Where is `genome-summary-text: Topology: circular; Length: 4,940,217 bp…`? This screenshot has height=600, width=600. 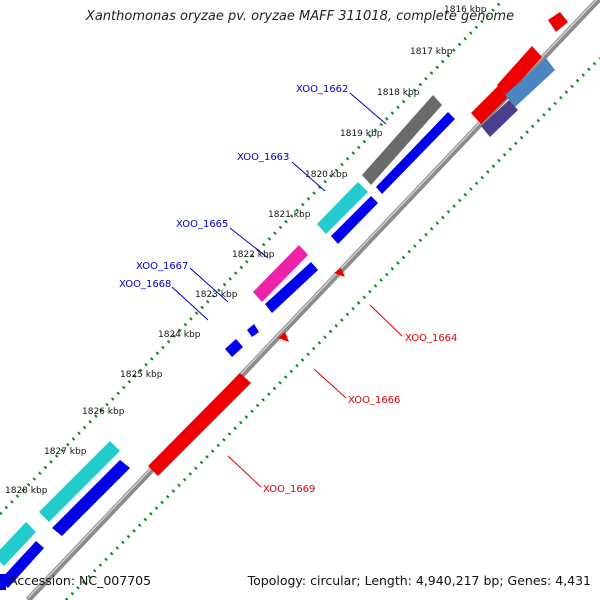 genome-summary-text: Topology: circular; Length: 4,940,217 bp… is located at coordinates (419, 580).